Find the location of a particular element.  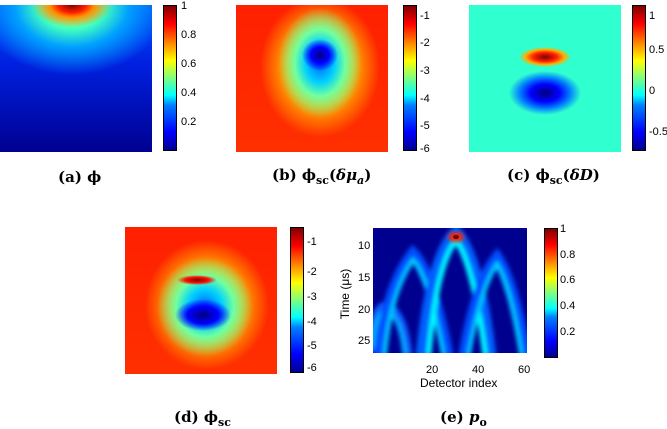

colorbar-e is located at coordinates (551, 293).